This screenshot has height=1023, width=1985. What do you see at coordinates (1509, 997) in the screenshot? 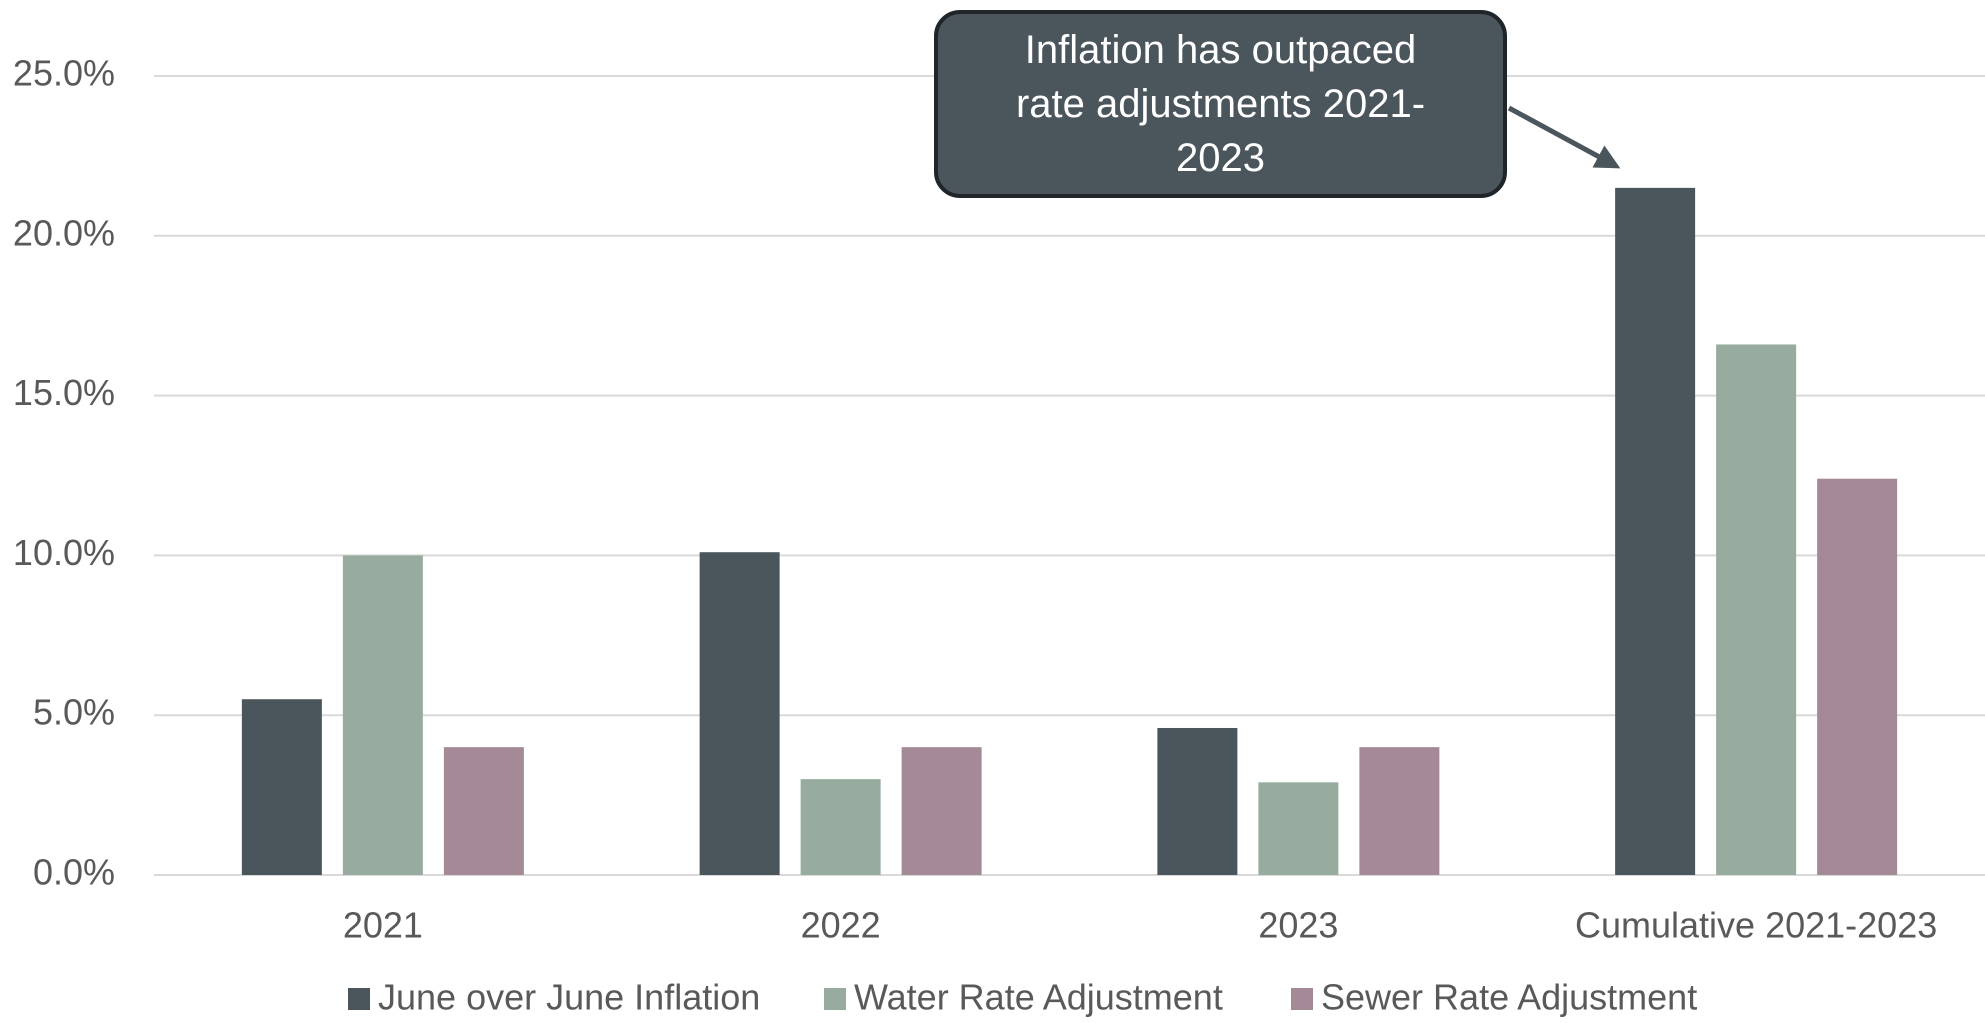
I see `legend-label: Sewer Rate Adjustment` at bounding box center [1509, 997].